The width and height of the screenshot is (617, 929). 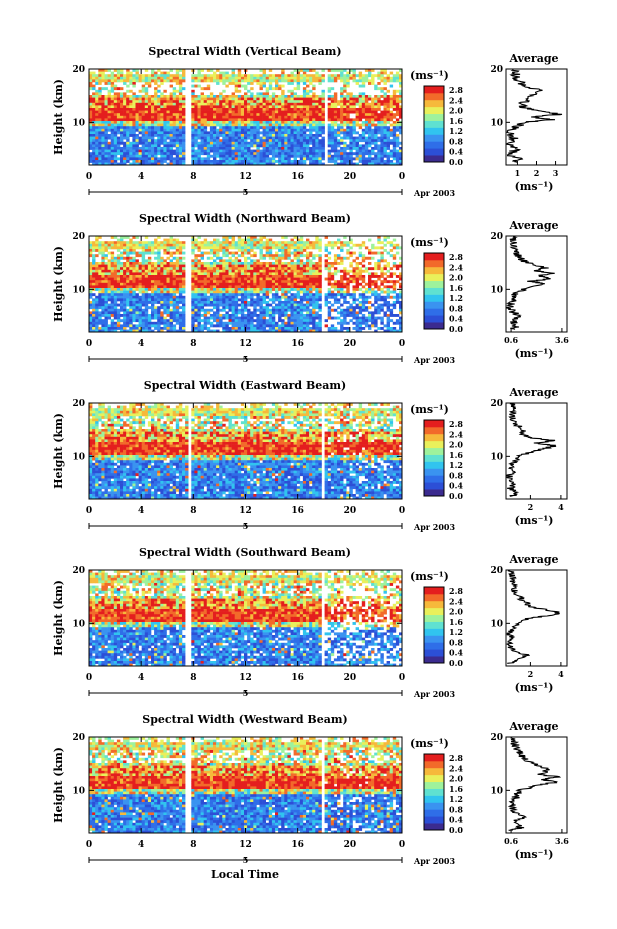 I want to click on panel-title: Spectral Width (Westward Beam), so click(x=244, y=719).